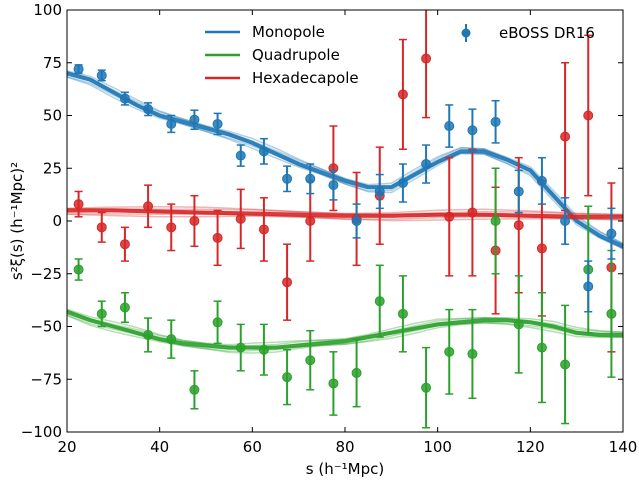 The height and width of the screenshot is (483, 639). What do you see at coordinates (547, 33) in the screenshot?
I see `data-legend-label: eBOSS DR16` at bounding box center [547, 33].